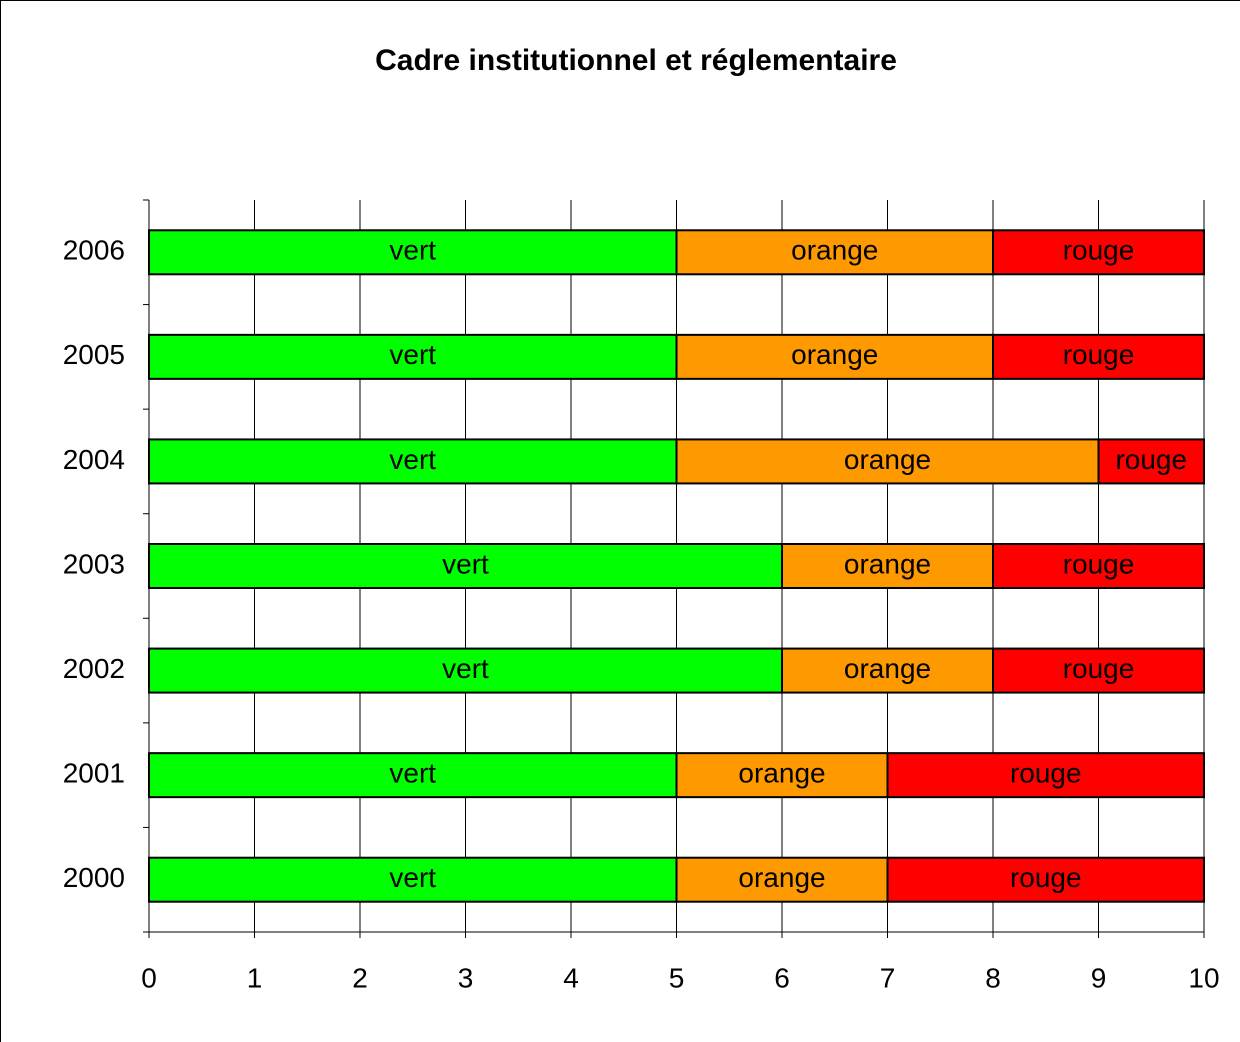 The width and height of the screenshot is (1240, 1042). Describe the element at coordinates (94, 668) in the screenshot. I see `y-tick-label: 2002` at that location.